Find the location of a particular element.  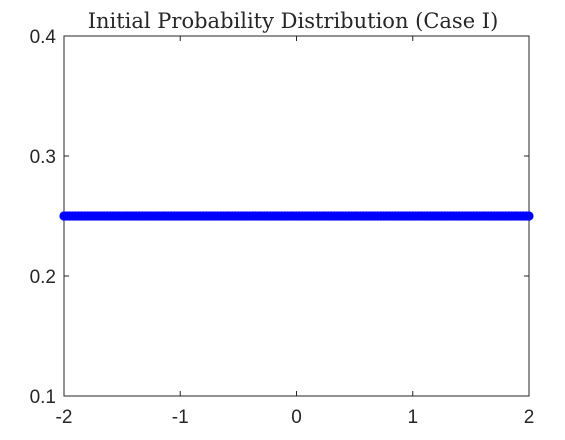

y-tick-label: 0.4 is located at coordinates (43, 37).